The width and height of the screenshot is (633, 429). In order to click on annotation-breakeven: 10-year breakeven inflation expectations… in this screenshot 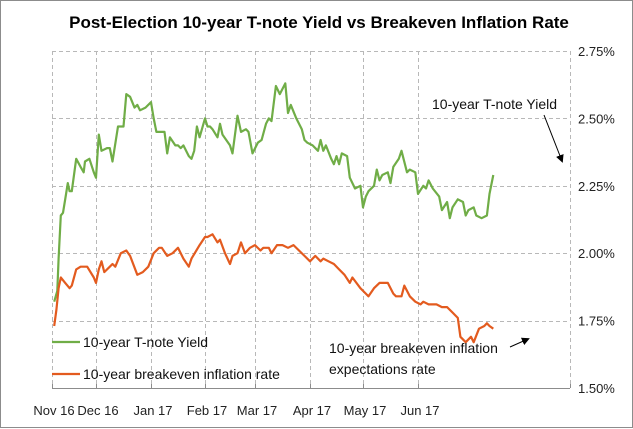, I will do `click(429, 357)`.